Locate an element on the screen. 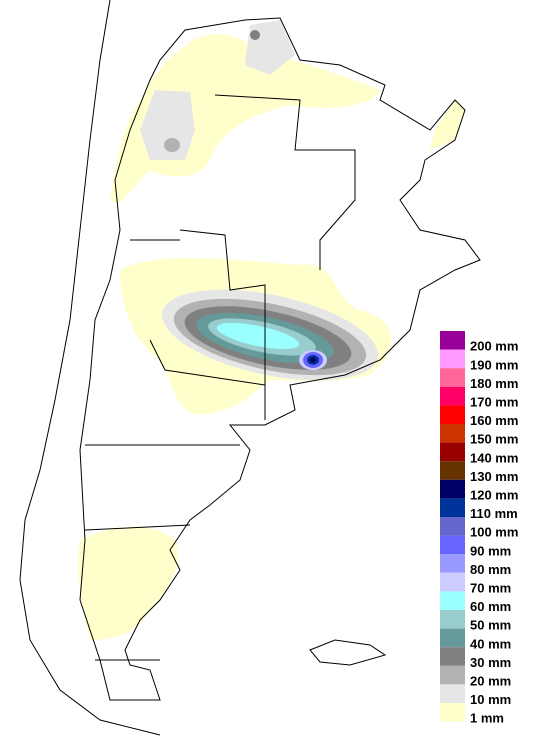 The image size is (538, 745). islands is located at coordinates (348, 652).